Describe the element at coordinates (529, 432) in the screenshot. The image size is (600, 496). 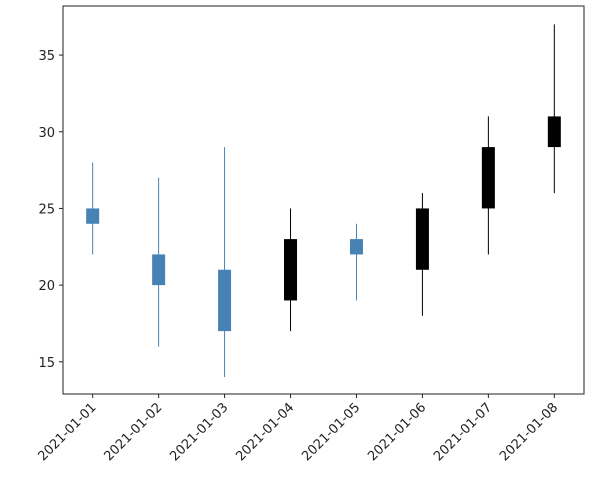
I see `x-tick-label: 2021-01-08` at that location.